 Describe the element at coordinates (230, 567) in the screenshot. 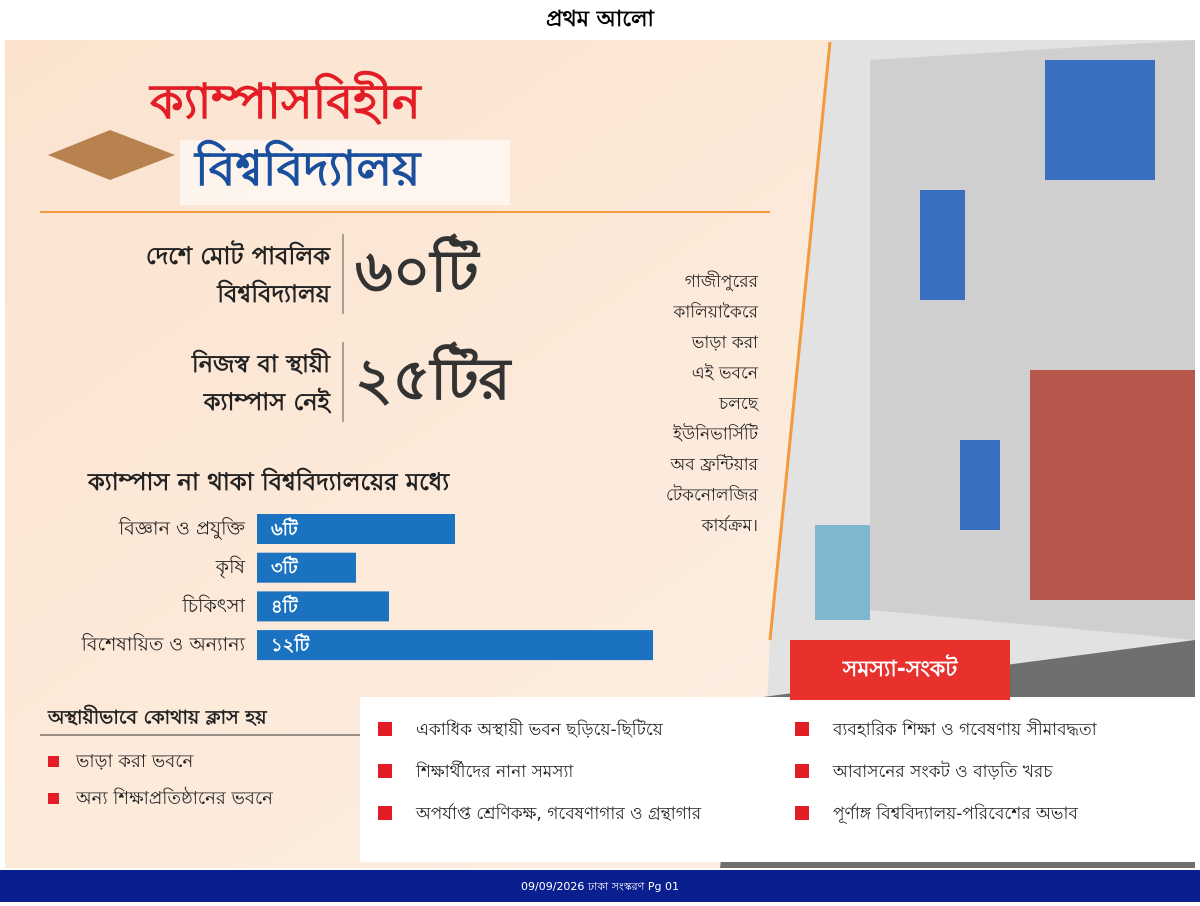

I see `bar-label: কৃষি` at that location.